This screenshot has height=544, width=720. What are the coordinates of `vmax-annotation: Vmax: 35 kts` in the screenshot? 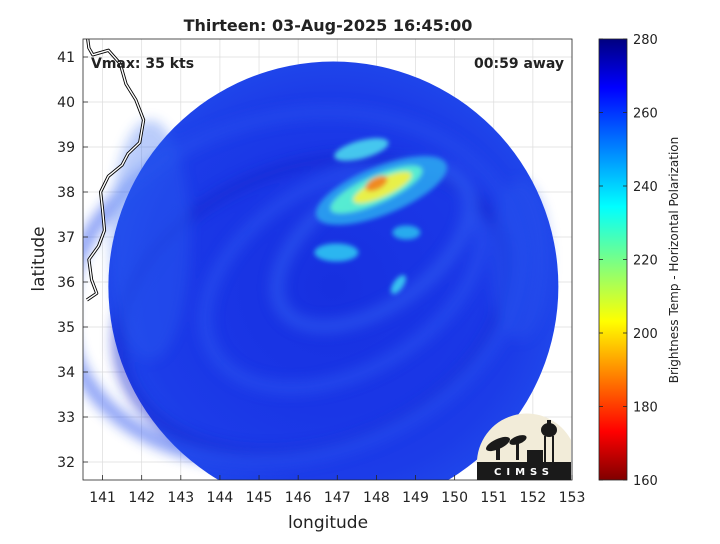 It's located at (142, 64).